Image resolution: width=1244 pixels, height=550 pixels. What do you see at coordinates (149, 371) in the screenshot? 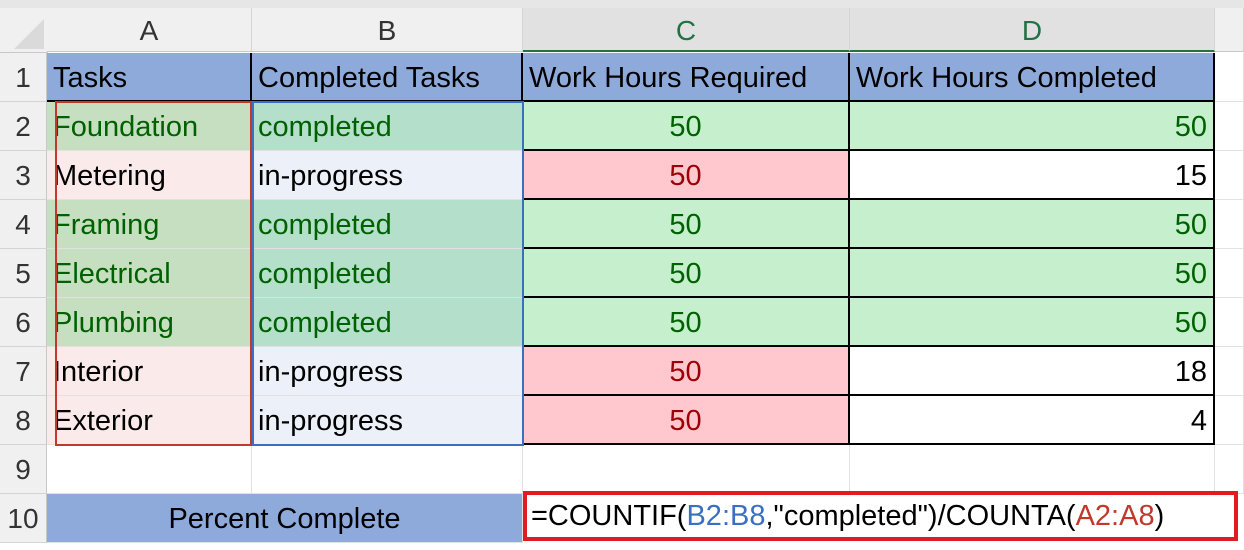
I see `task-cell: Interior` at bounding box center [149, 371].